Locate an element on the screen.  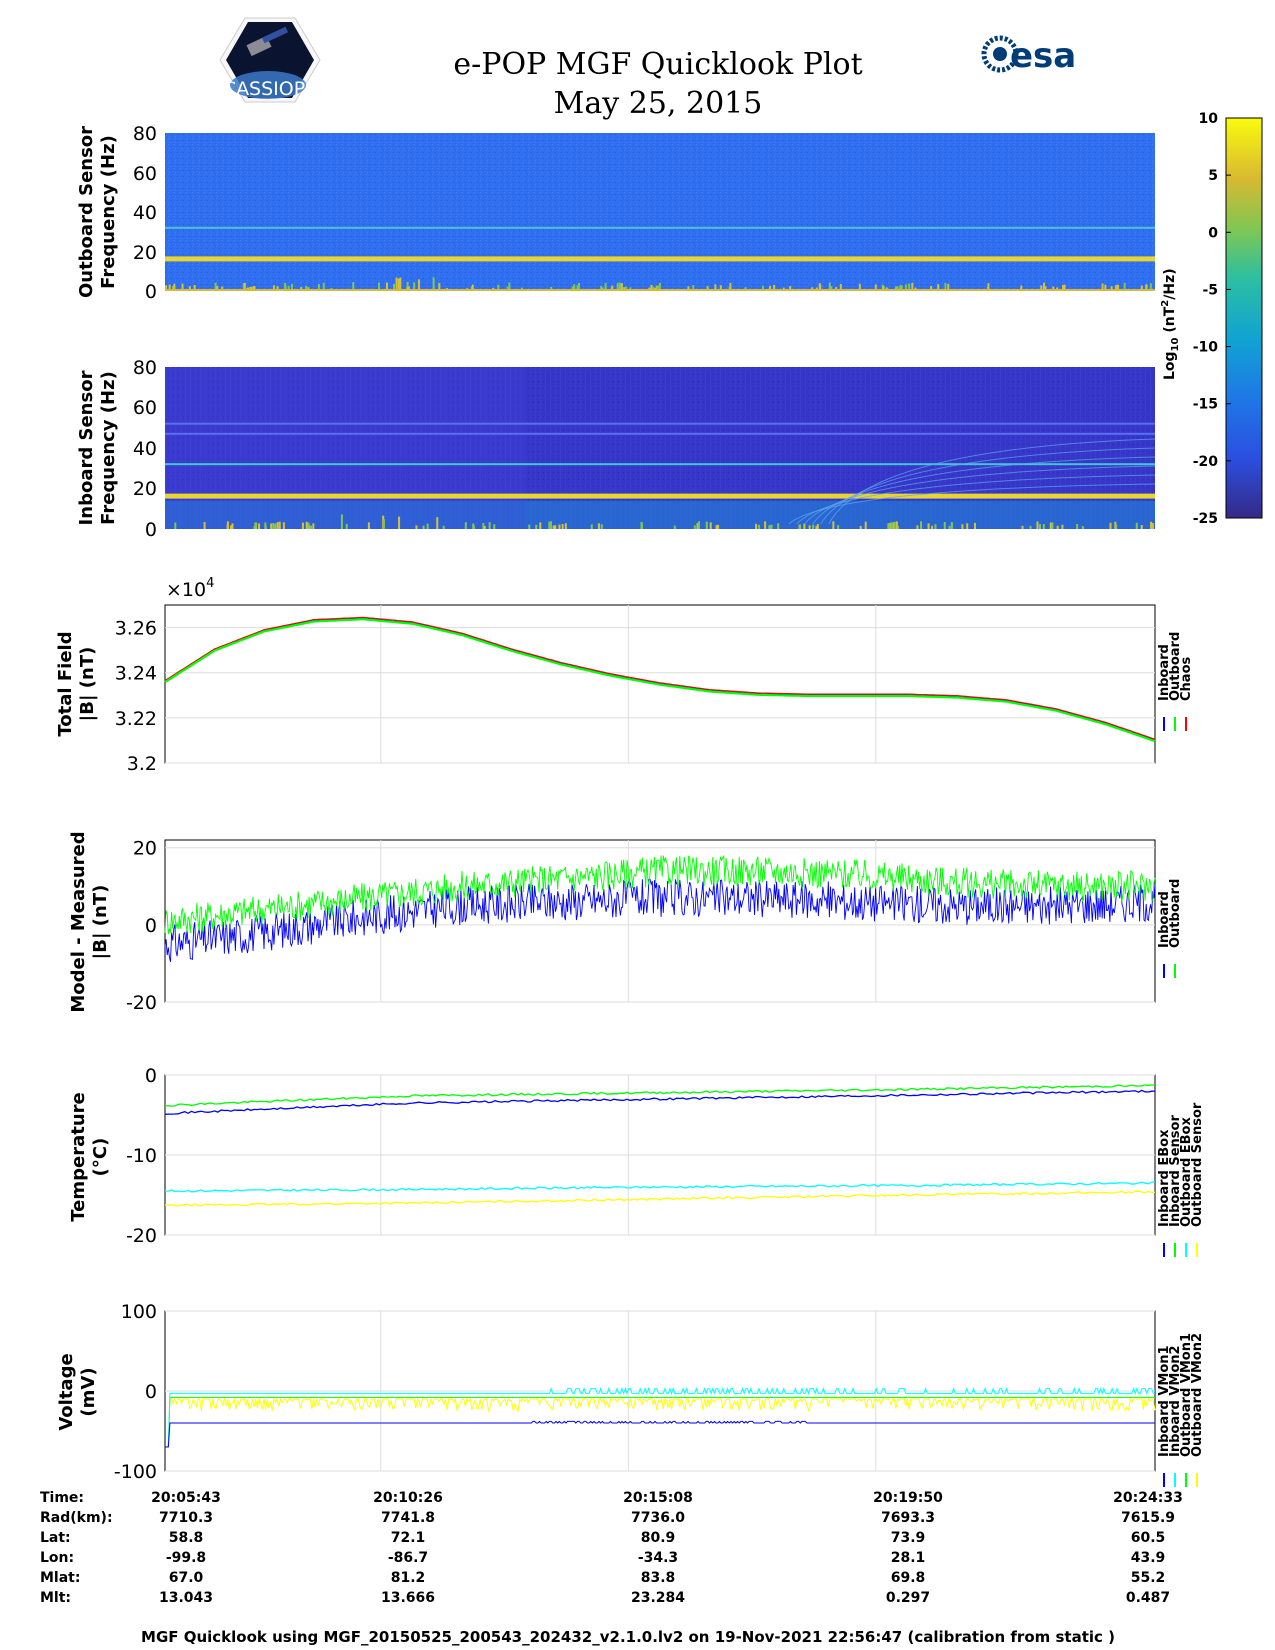
mm-ylabel-line1: Model - Measured is located at coordinates (78, 921).